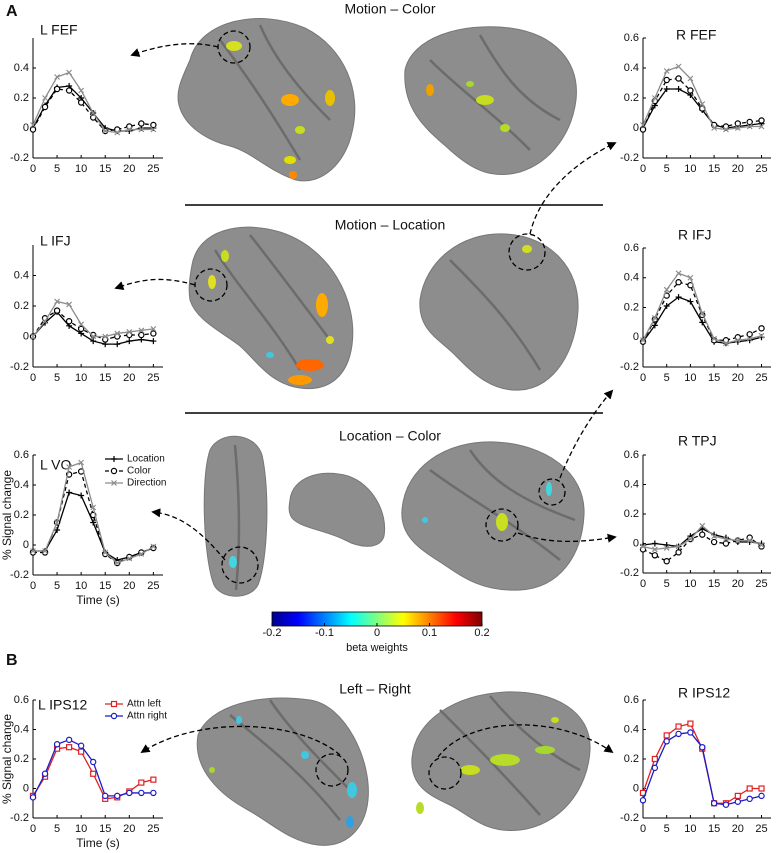  I want to click on x-tick-label: 10, so click(81, 829).